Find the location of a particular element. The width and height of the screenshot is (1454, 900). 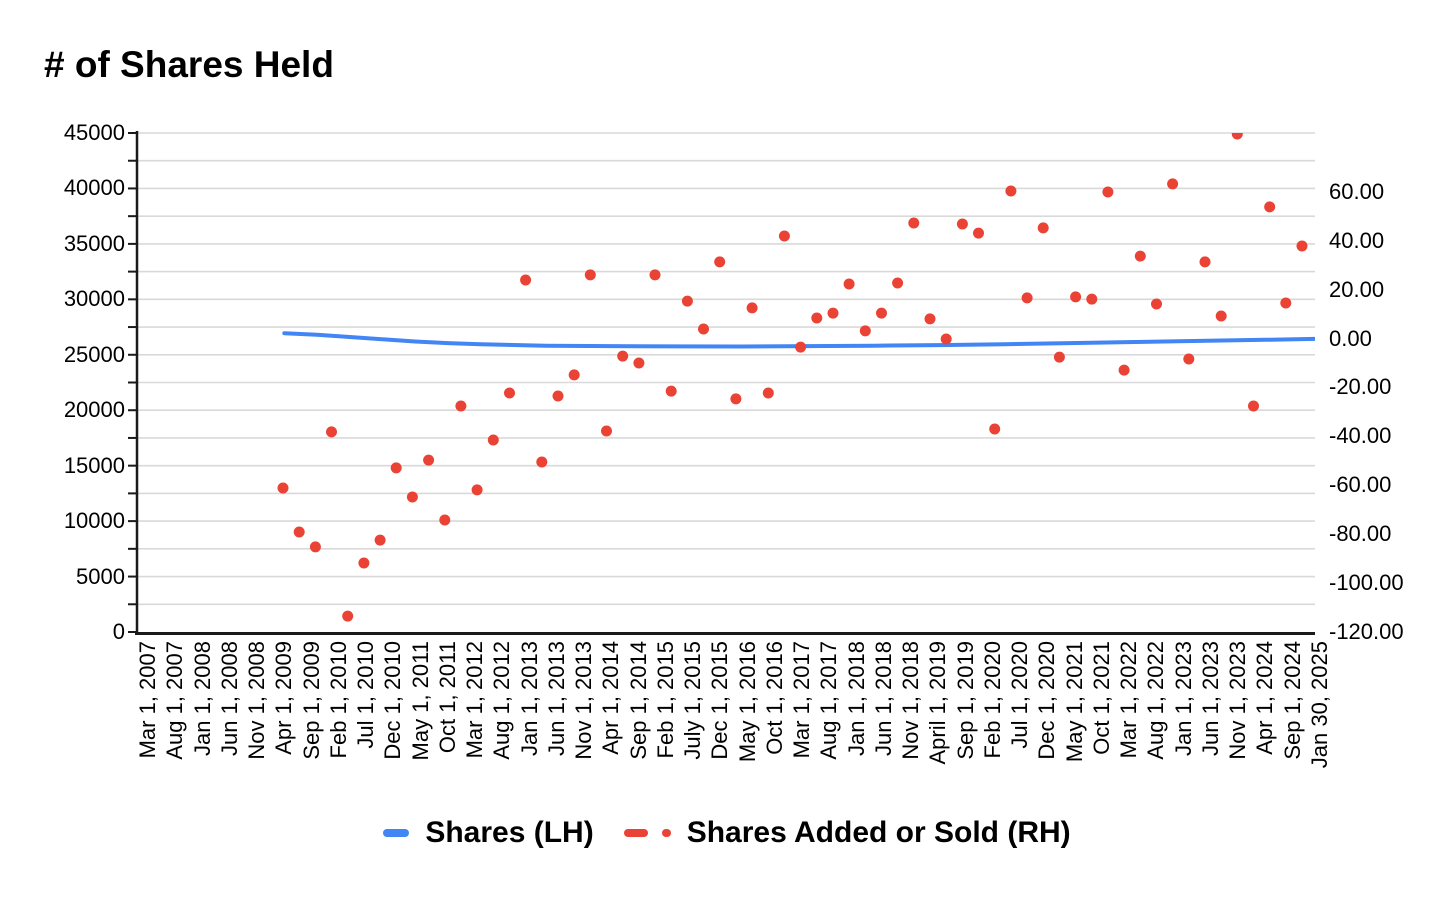

legend-item-shares: Shares (LH) is located at coordinates (488, 833).